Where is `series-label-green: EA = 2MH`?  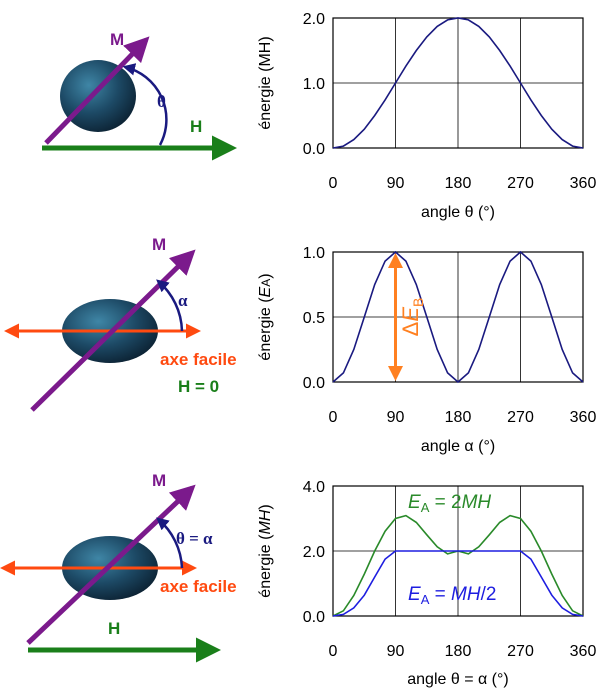 series-label-green: EA = 2MH is located at coordinates (449, 503).